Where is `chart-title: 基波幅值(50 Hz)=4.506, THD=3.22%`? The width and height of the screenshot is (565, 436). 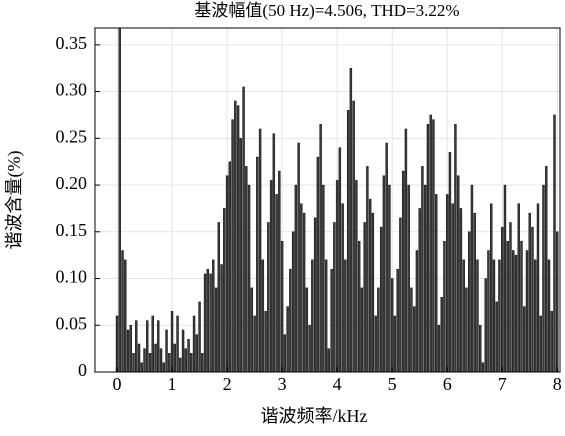 chart-title: 基波幅值(50 Hz)=4.506, THD=3.22% is located at coordinates (326, 10).